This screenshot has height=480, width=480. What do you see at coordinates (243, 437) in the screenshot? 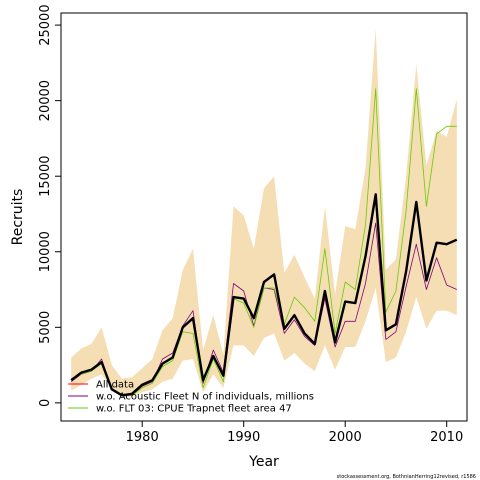
I see `x-tick-label: 1990` at bounding box center [243, 437].